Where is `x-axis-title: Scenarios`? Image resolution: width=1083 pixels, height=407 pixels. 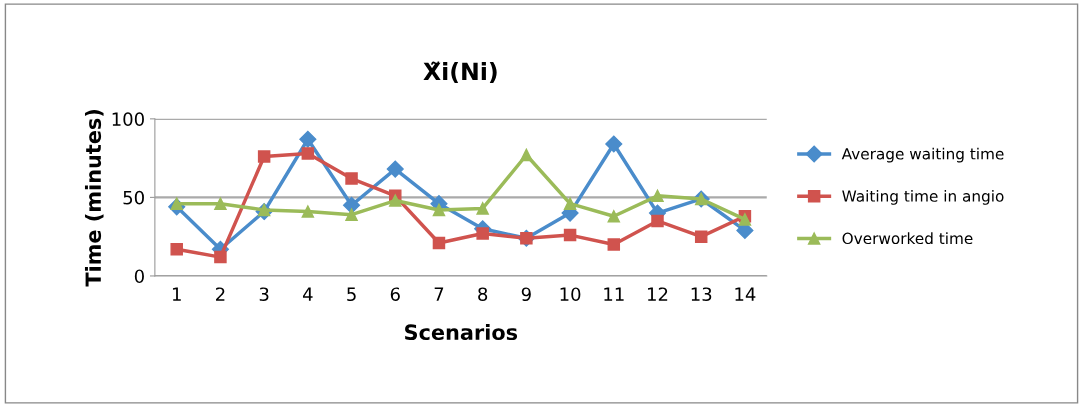 x-axis-title: Scenarios is located at coordinates (461, 332).